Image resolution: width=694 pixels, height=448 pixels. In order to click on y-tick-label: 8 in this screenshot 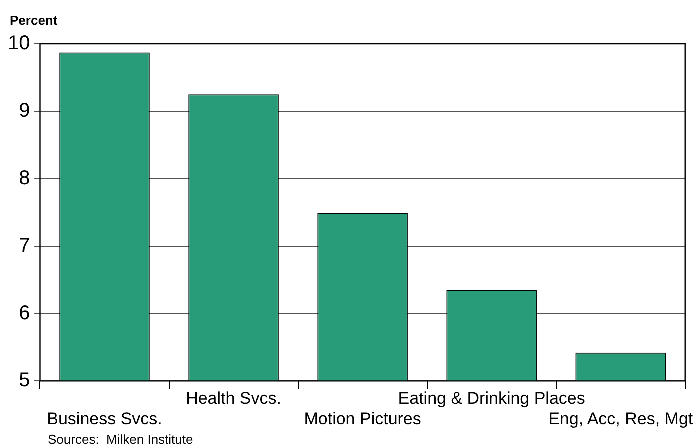, I will do `click(24, 178)`.